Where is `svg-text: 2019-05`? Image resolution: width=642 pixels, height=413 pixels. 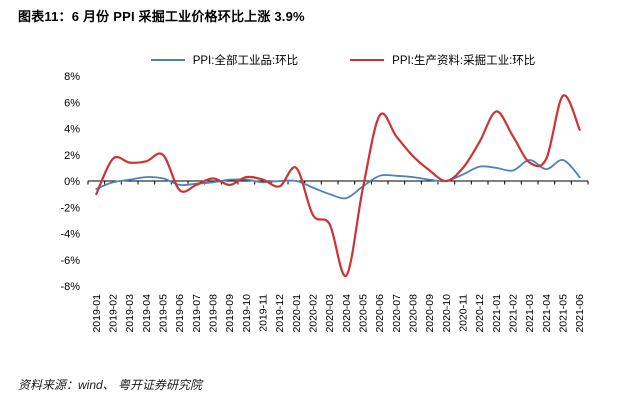
svg-text: 2019-05 is located at coordinates (164, 313).